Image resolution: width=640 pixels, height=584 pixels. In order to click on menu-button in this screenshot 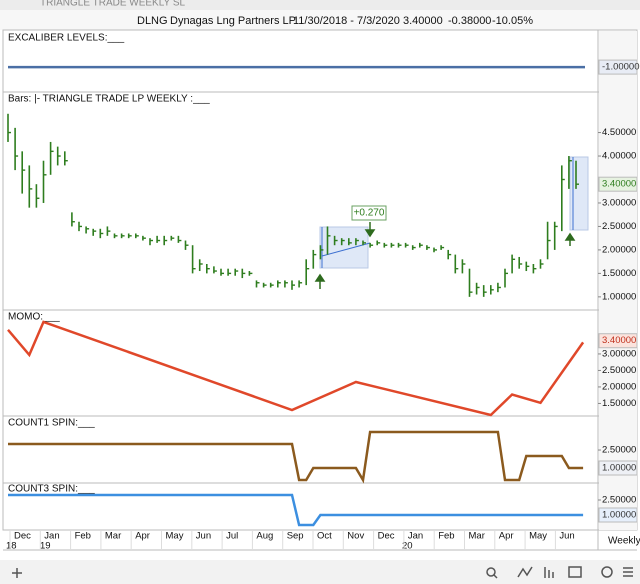, I will do `click(628, 572)`.